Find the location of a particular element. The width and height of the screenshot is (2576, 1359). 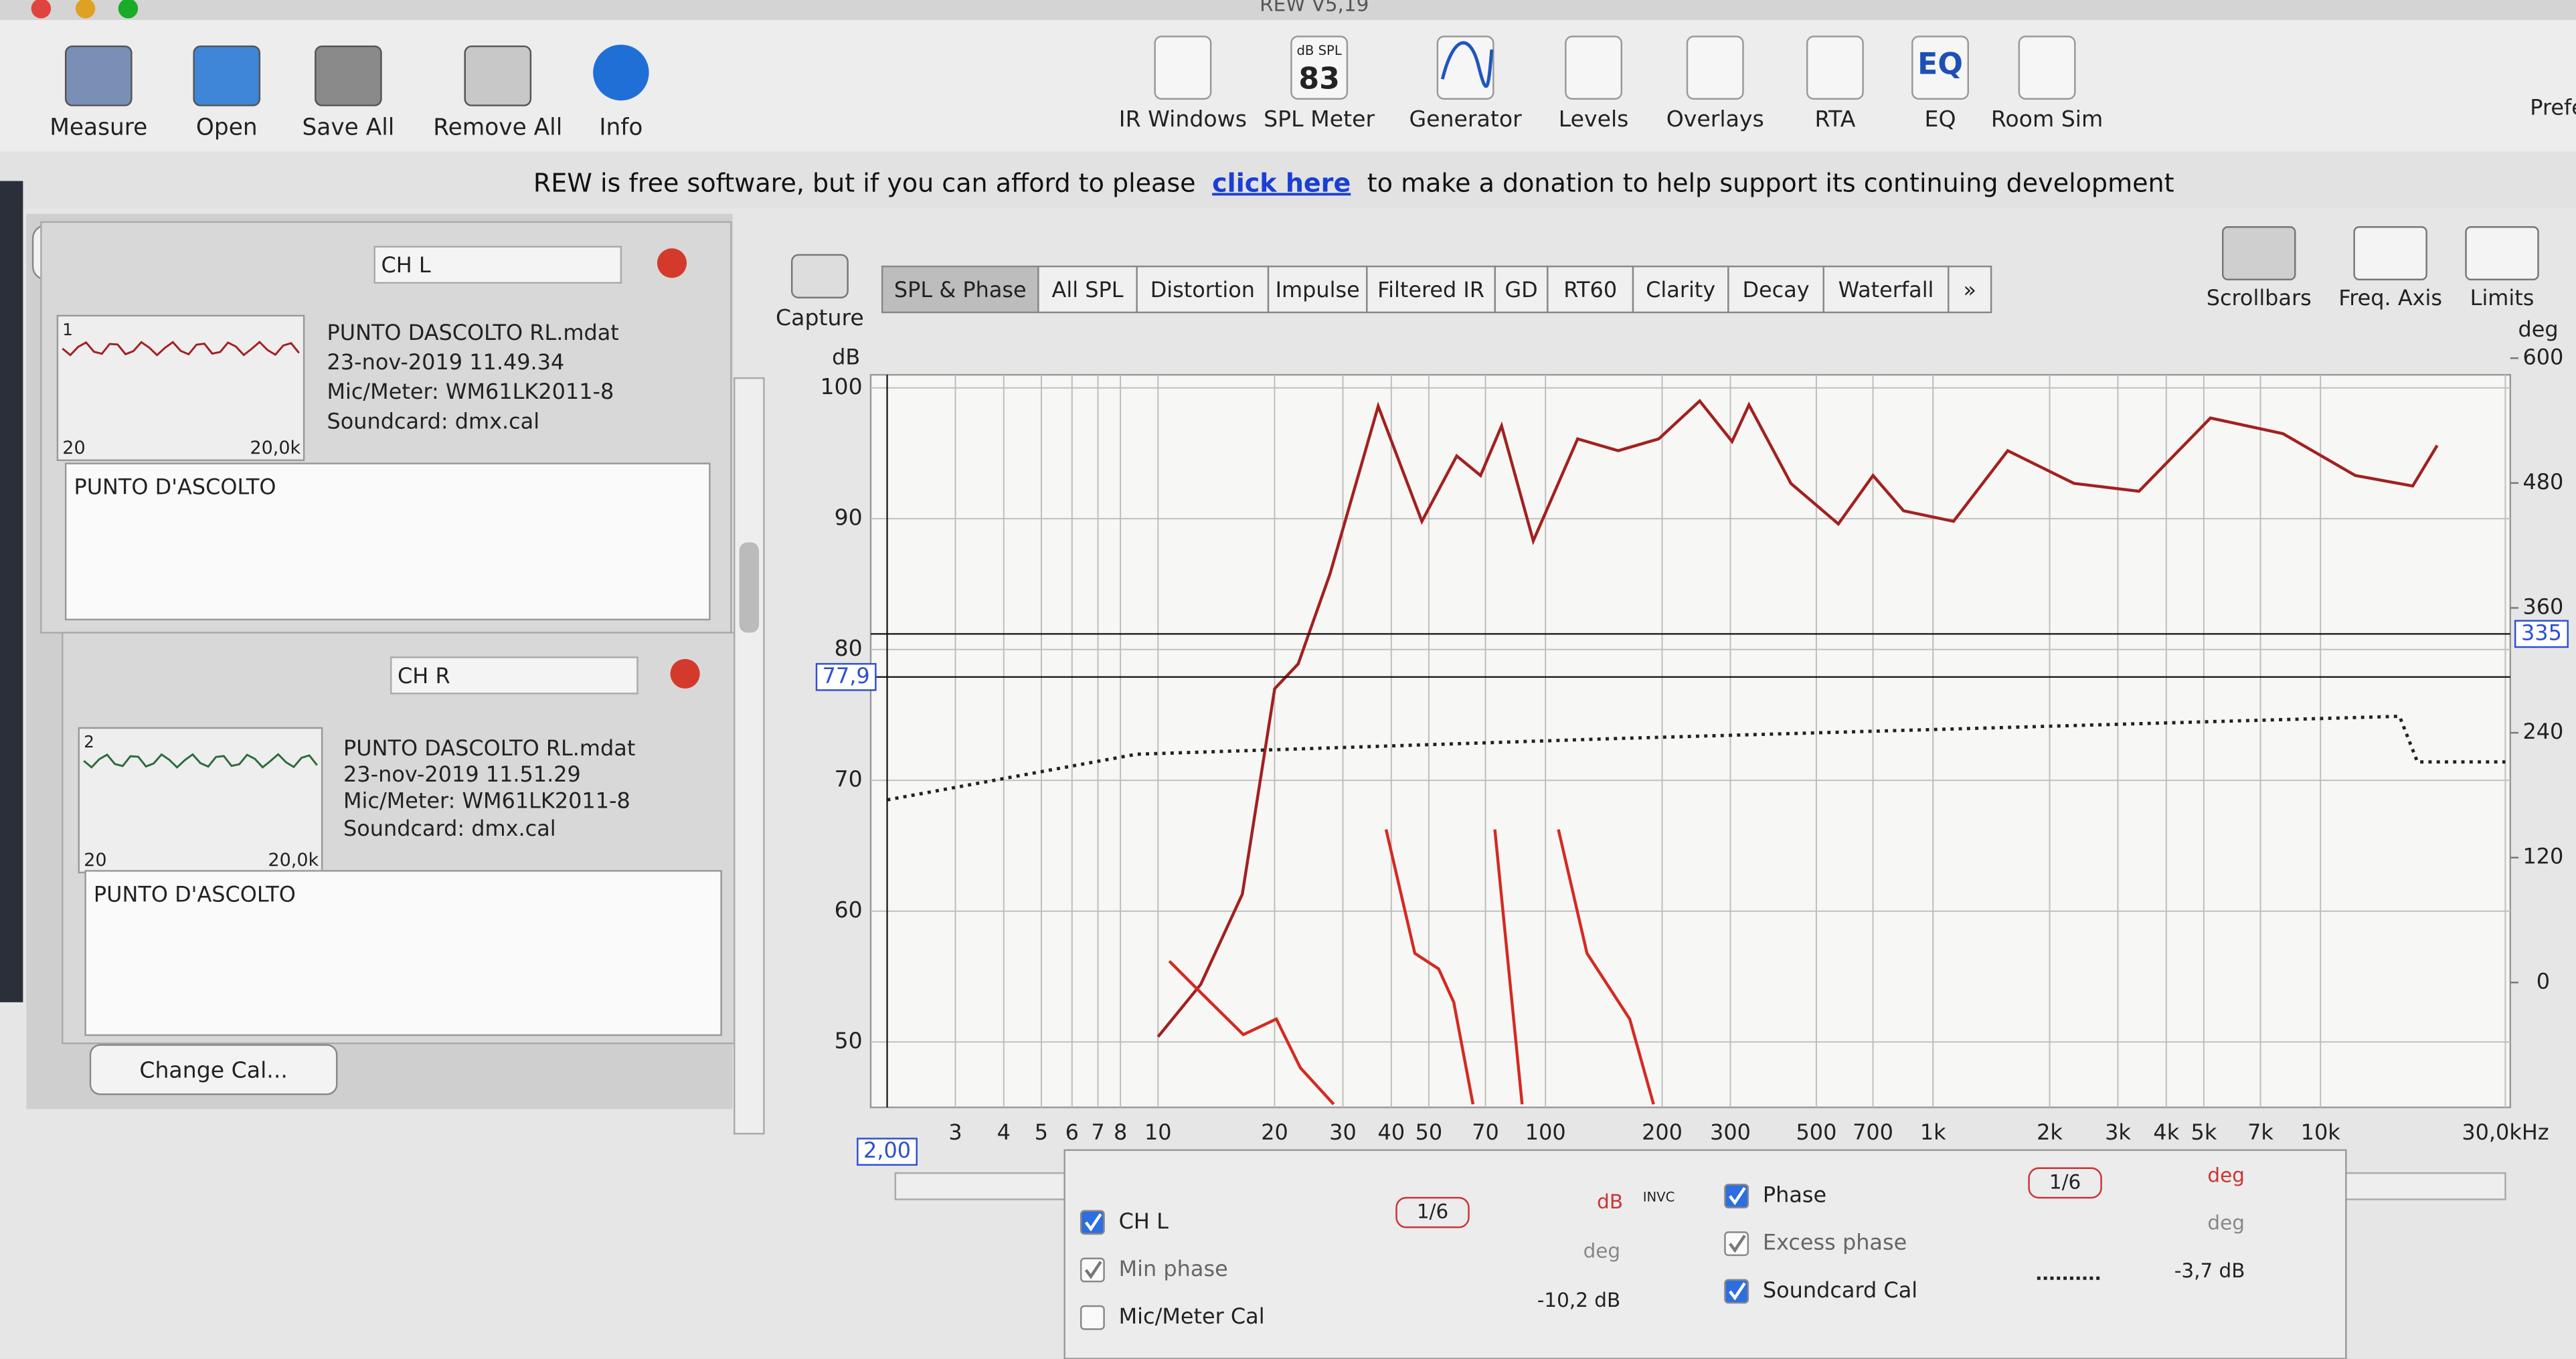

thumbnail is located at coordinates (180, 388).